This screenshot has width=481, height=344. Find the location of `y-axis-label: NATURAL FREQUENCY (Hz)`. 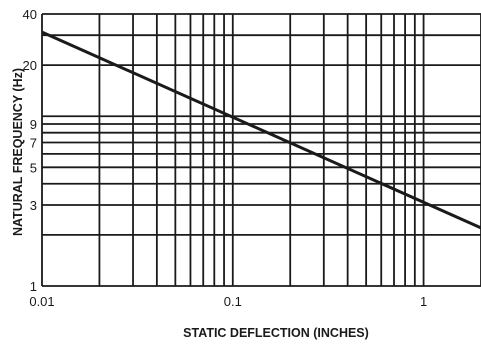

y-axis-label: NATURAL FREQUENCY (Hz) is located at coordinates (18, 152).